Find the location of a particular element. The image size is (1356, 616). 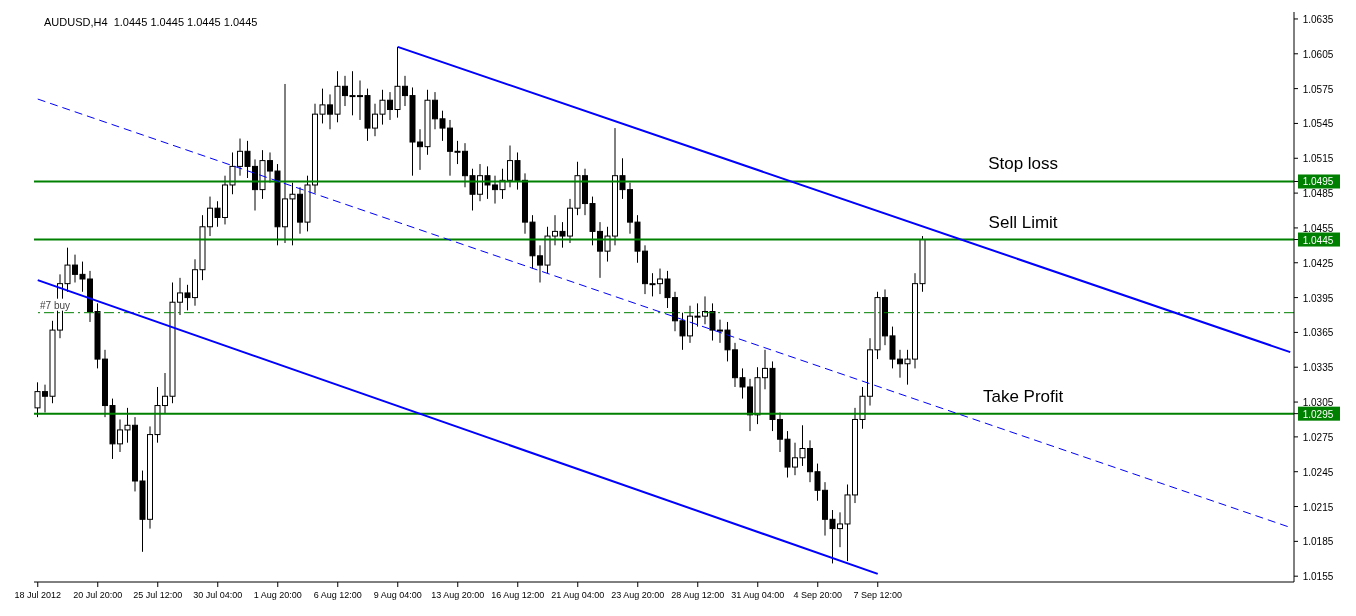

x-tick-label: 13 Aug 20:00 is located at coordinates (458, 595).